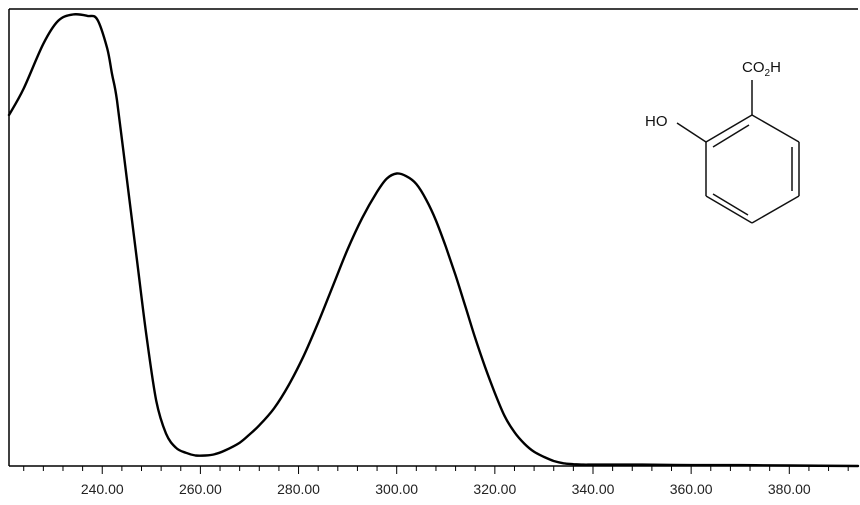  What do you see at coordinates (761, 69) in the screenshot?
I see `carboxyl-label: CO2H` at bounding box center [761, 69].